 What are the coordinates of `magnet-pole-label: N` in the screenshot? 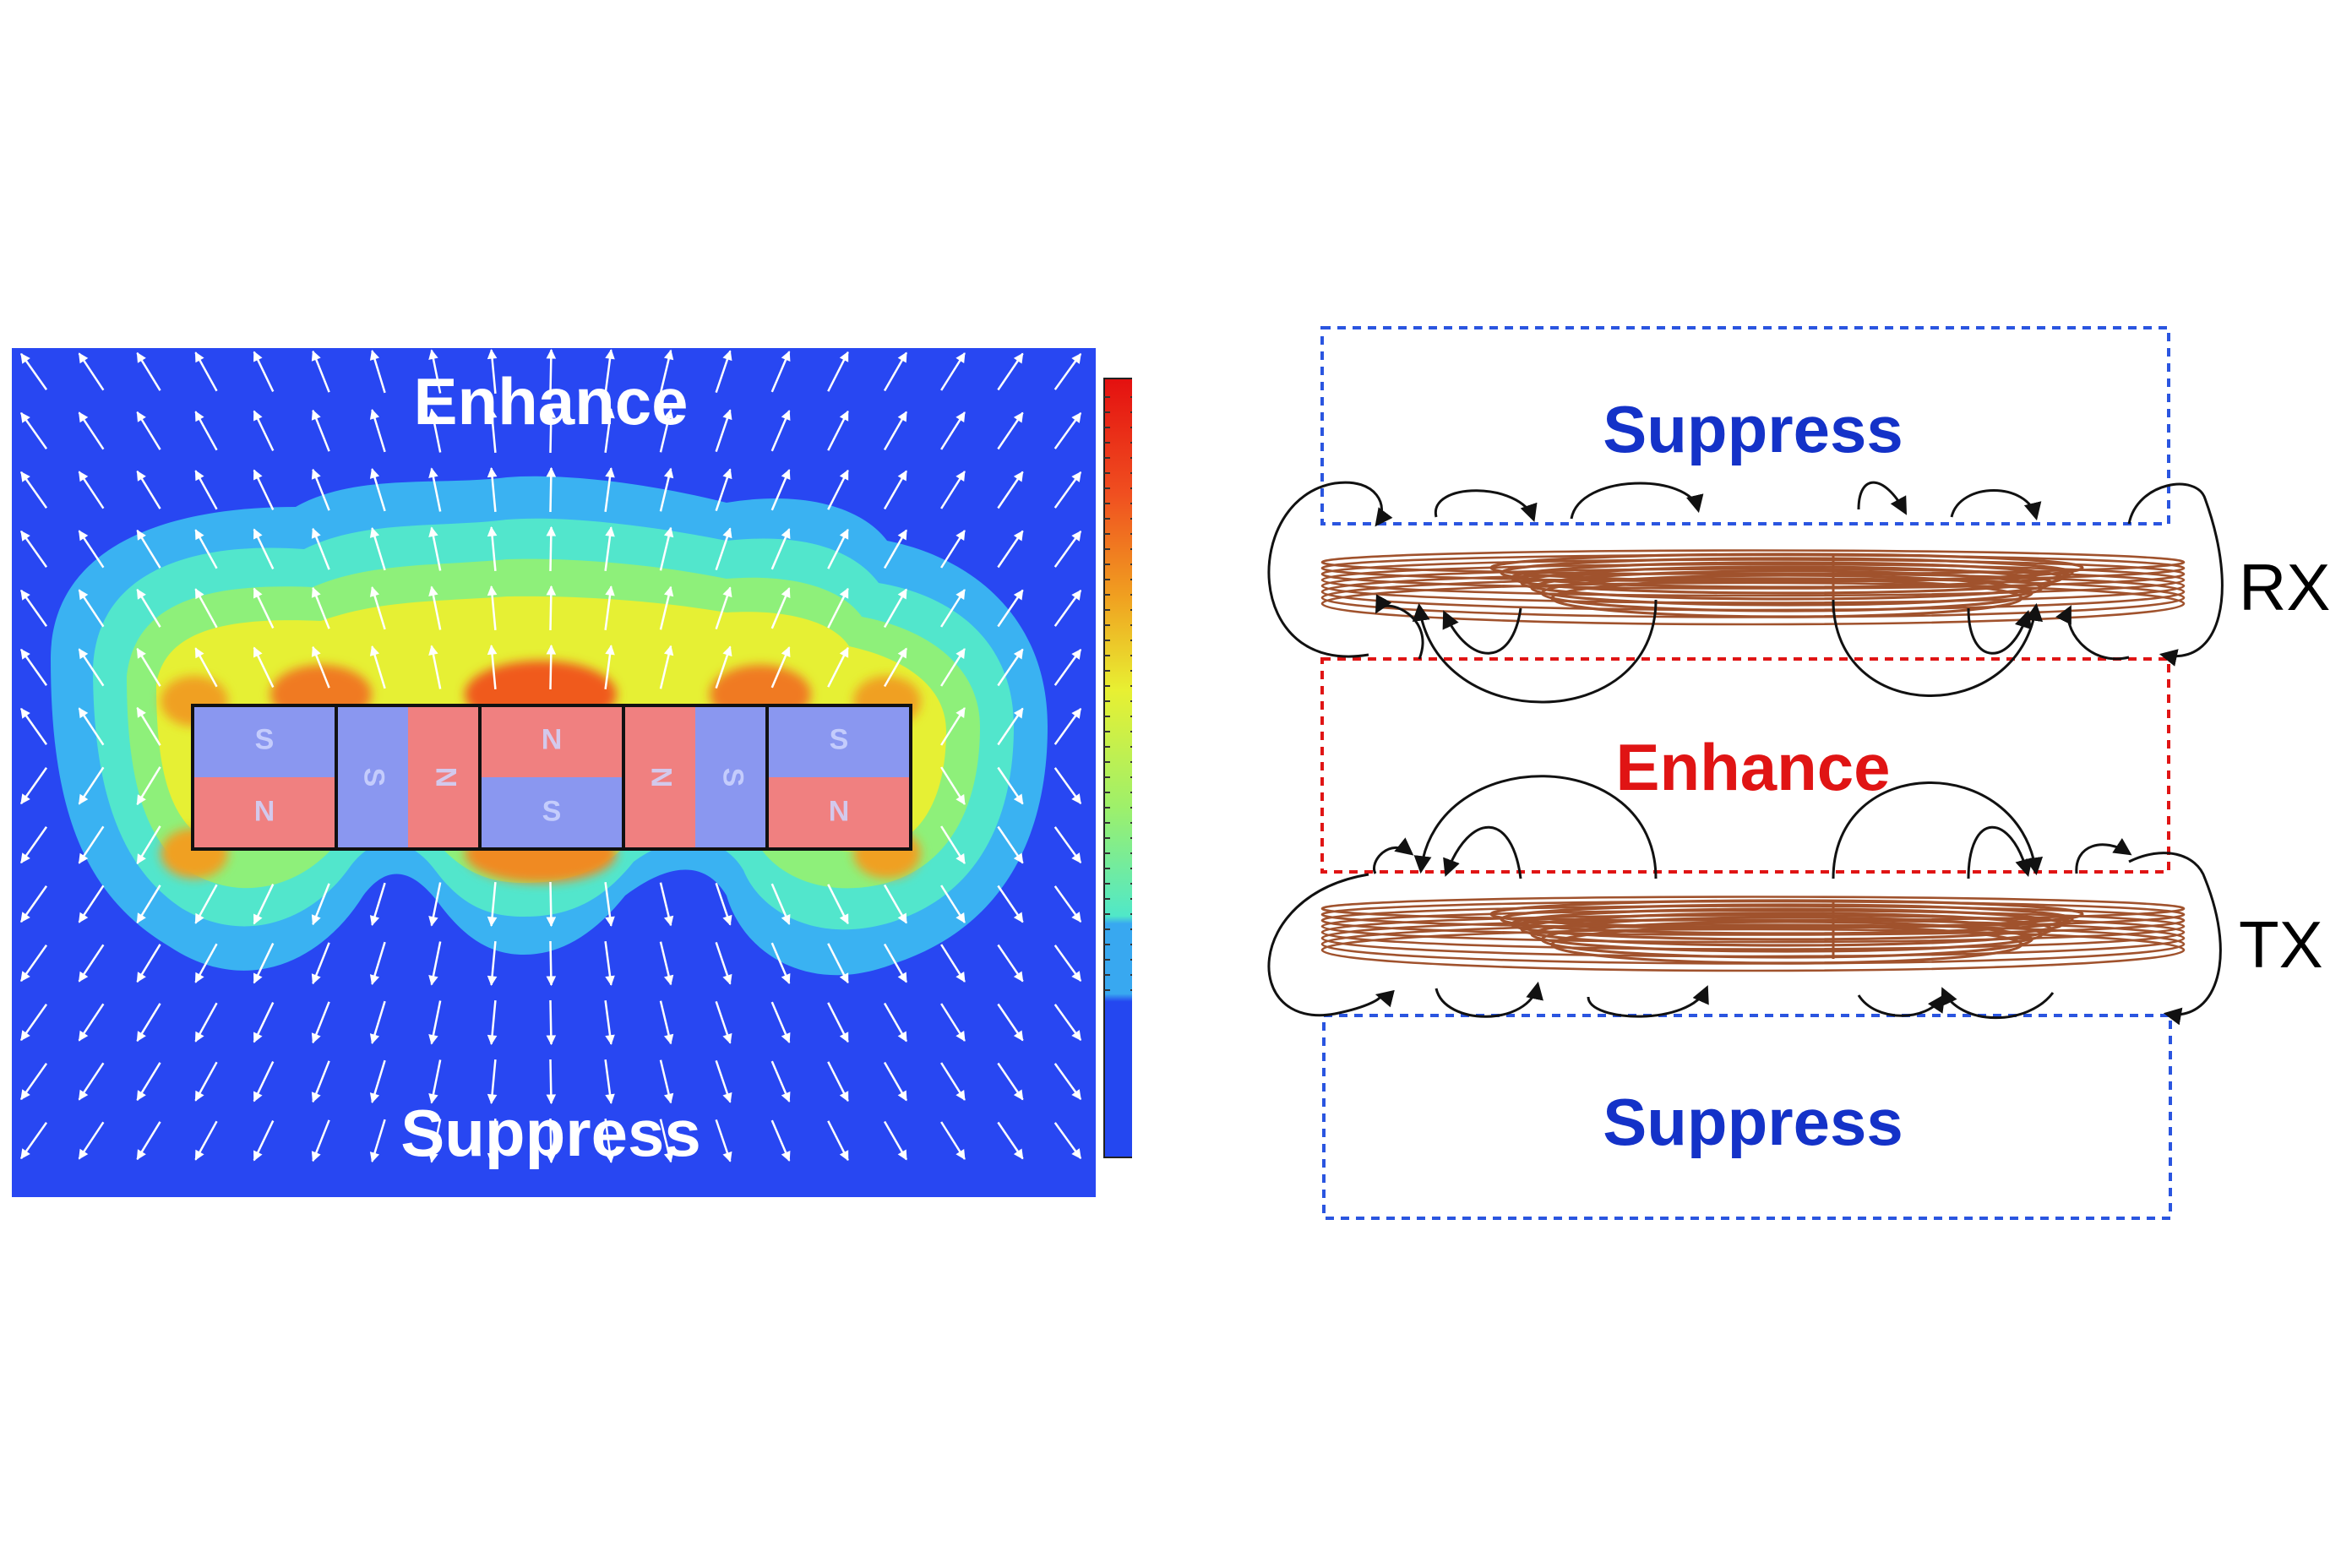 It's located at (264, 811).